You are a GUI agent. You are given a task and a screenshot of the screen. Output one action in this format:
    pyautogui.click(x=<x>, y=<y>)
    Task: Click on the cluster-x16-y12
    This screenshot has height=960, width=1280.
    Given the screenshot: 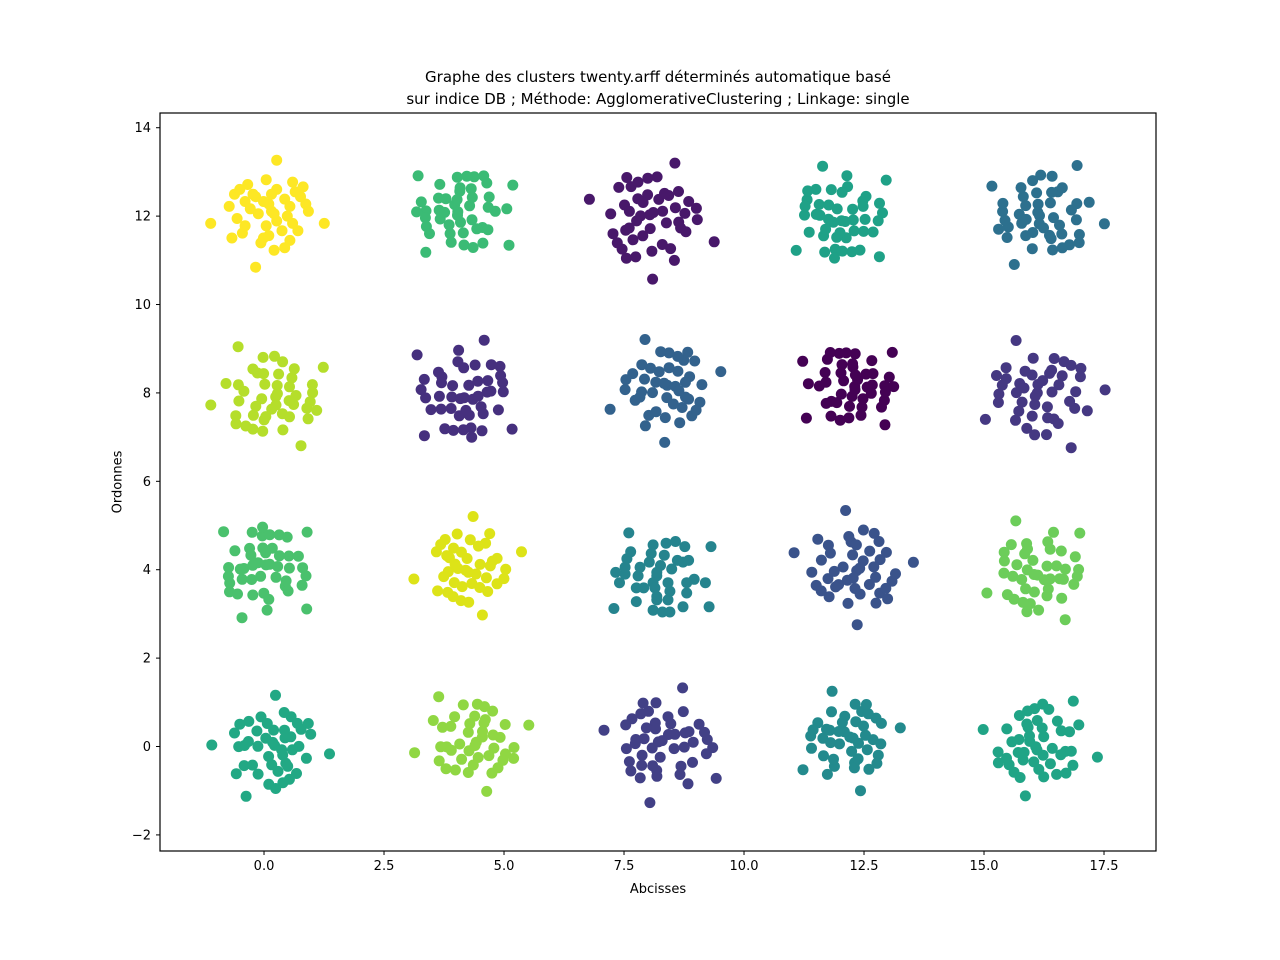 What is the action you would take?
    pyautogui.click(x=1048, y=215)
    